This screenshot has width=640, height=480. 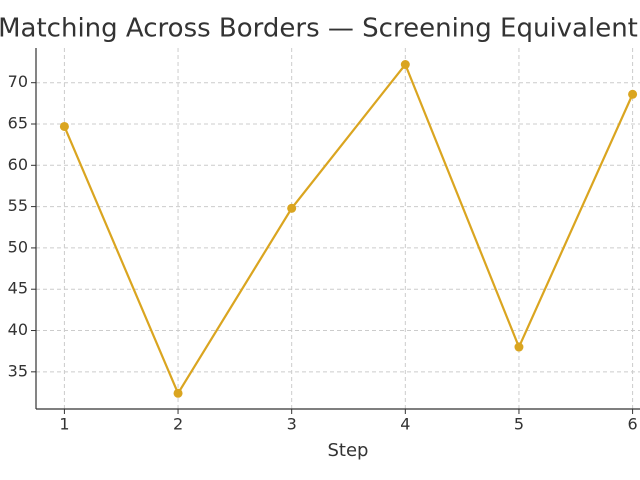 What do you see at coordinates (18, 81) in the screenshot?
I see `y-tick-label: 70` at bounding box center [18, 81].